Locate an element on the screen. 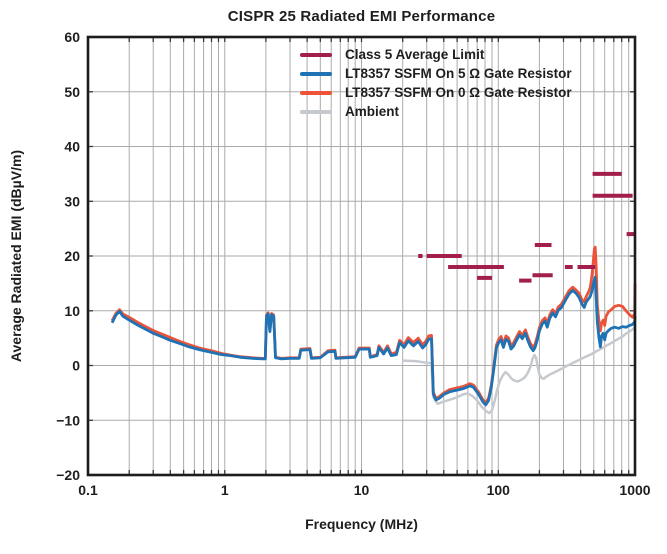  y-tick-label: 20 is located at coordinates (72, 256).